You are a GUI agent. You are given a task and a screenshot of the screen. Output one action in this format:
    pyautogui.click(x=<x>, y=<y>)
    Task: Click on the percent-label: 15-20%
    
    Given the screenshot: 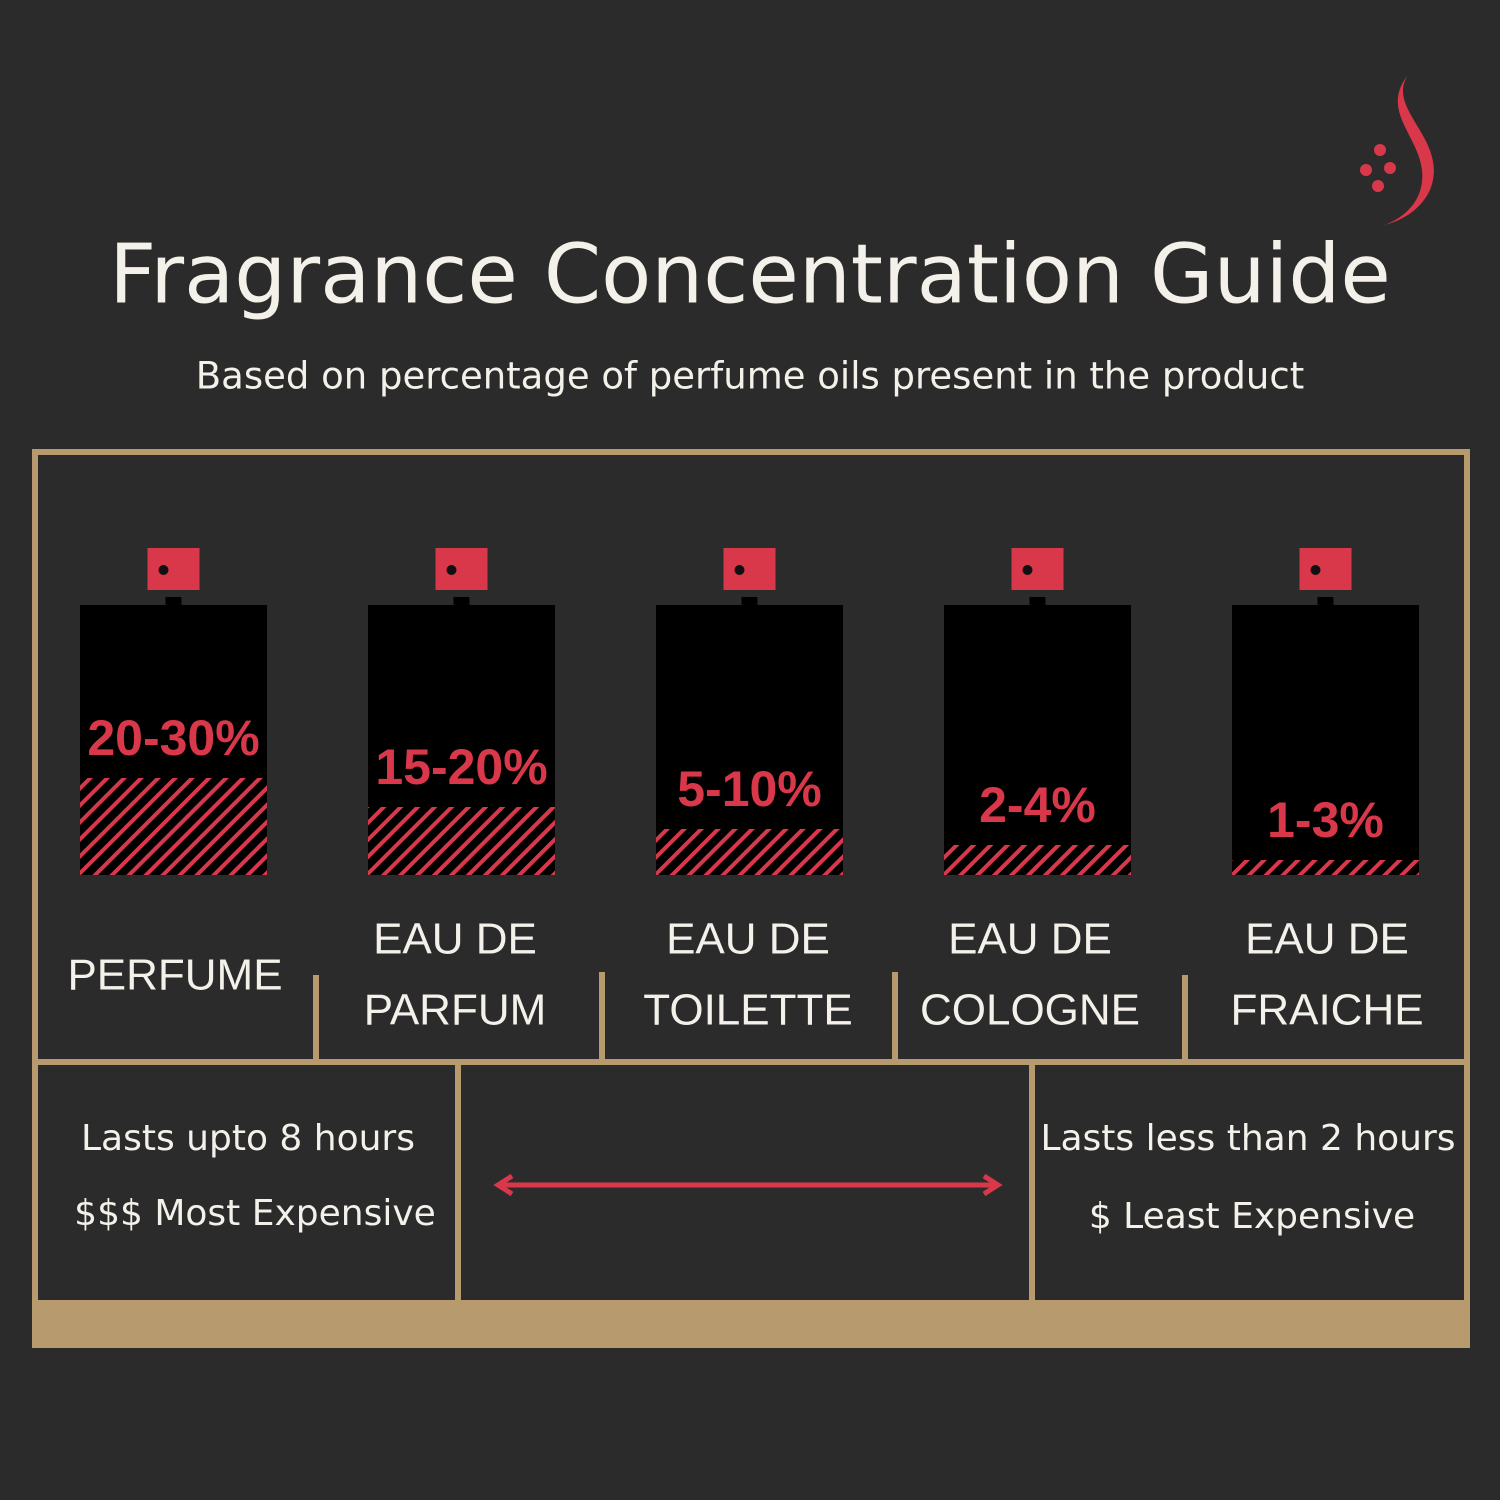 What is the action you would take?
    pyautogui.click(x=461, y=767)
    